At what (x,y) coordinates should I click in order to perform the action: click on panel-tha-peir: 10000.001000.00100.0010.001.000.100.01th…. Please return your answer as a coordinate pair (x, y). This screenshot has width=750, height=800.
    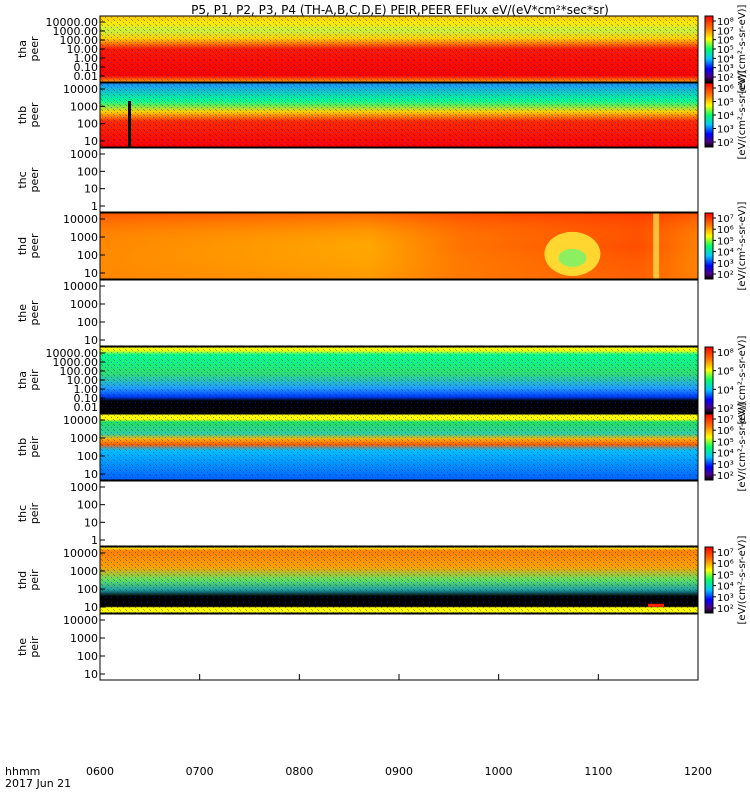
    Looking at the image, I should click on (382, 379).